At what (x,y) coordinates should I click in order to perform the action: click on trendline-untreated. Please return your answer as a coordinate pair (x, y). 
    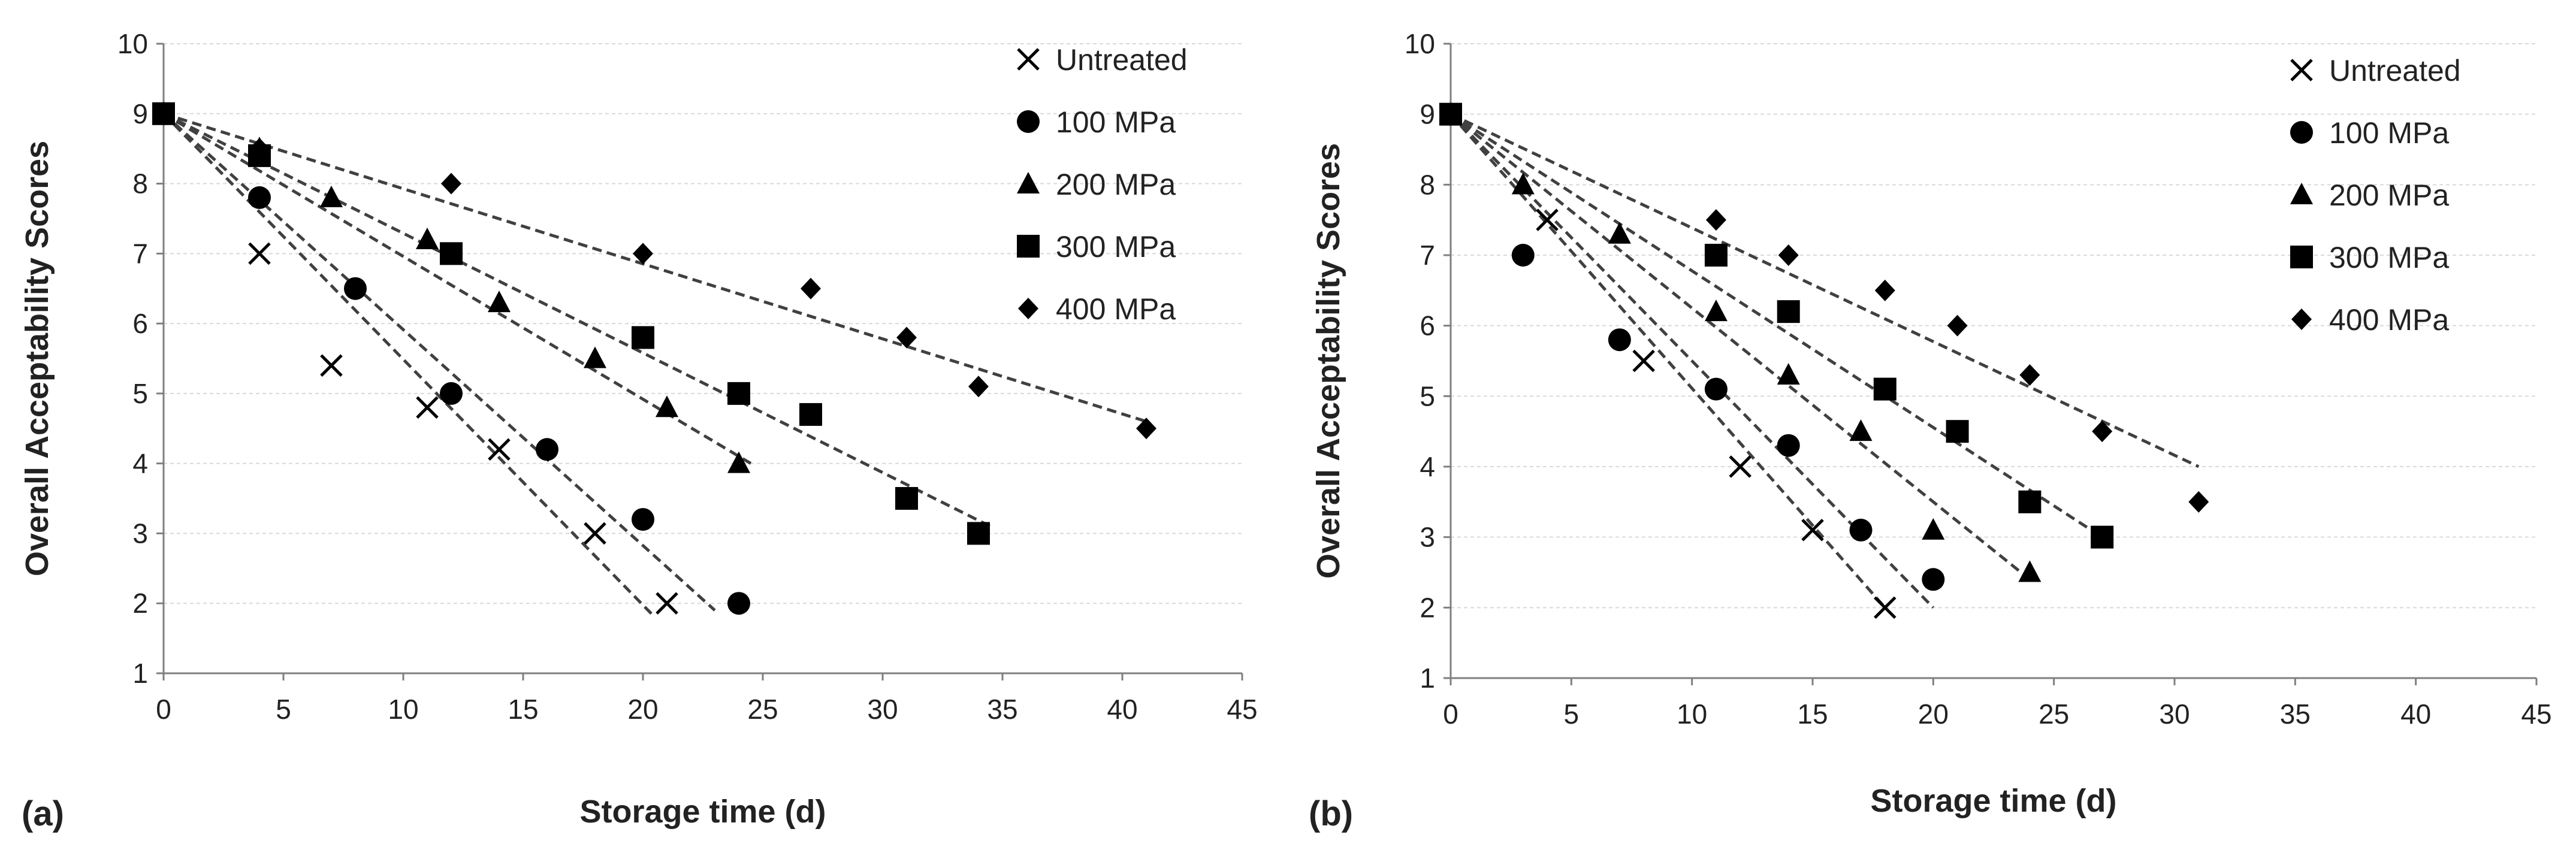
    Looking at the image, I should click on (409, 366).